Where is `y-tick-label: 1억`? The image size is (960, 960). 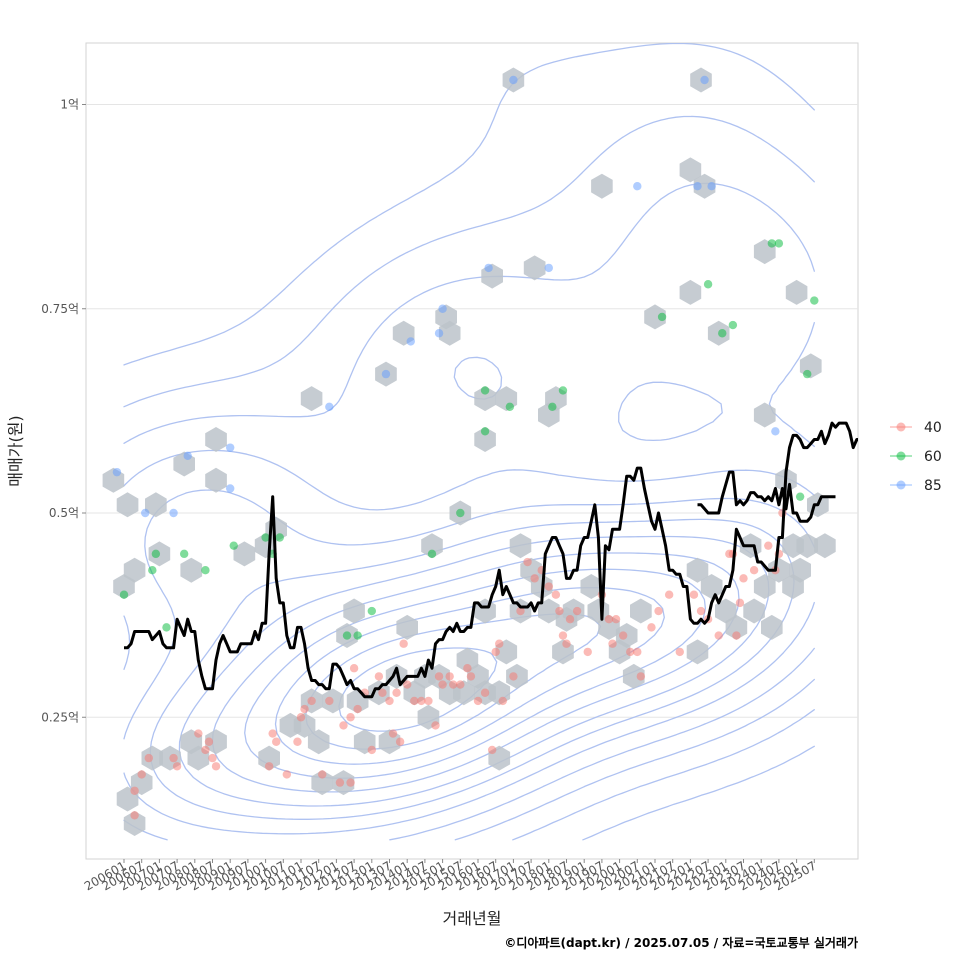 y-tick-label: 1억 is located at coordinates (69, 105).